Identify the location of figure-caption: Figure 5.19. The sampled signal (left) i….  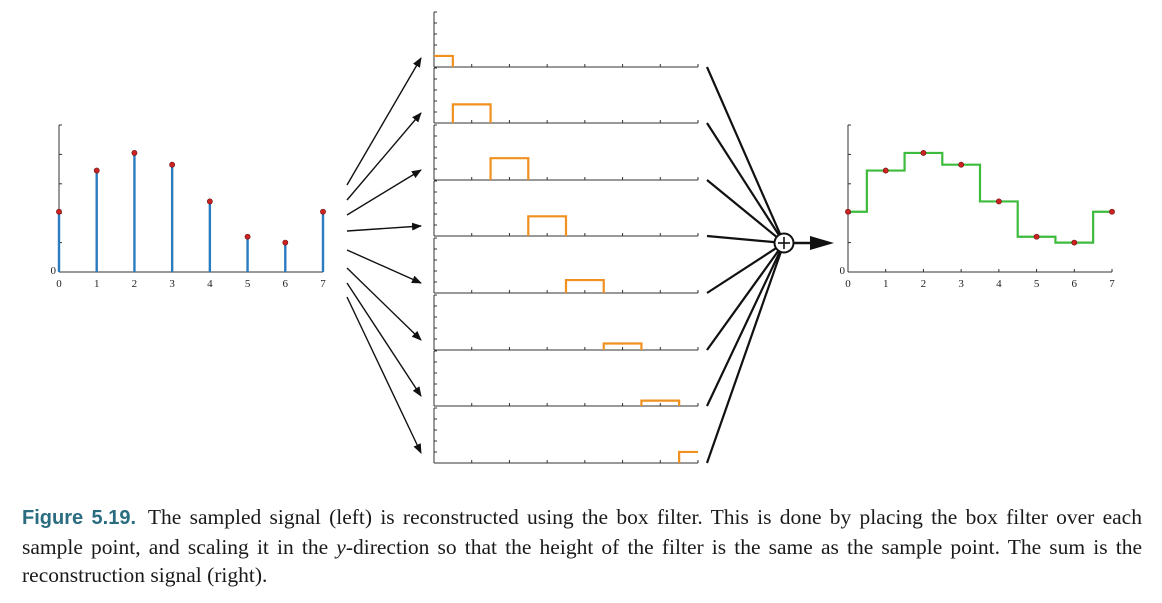
(582, 546).